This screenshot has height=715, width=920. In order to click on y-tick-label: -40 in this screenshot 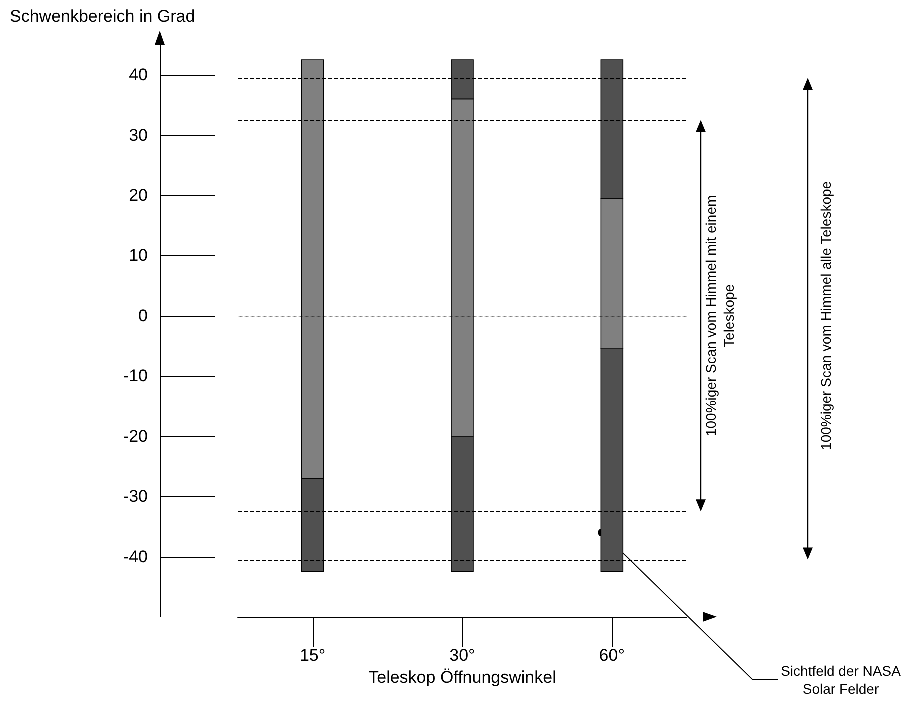, I will do `click(135, 556)`.